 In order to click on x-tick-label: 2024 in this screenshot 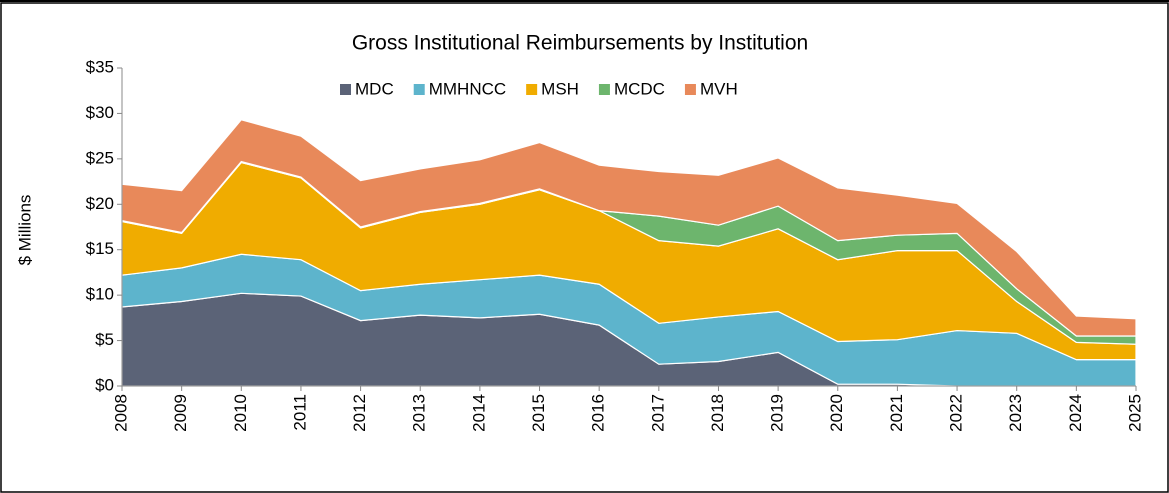, I will do `click(1075, 413)`.